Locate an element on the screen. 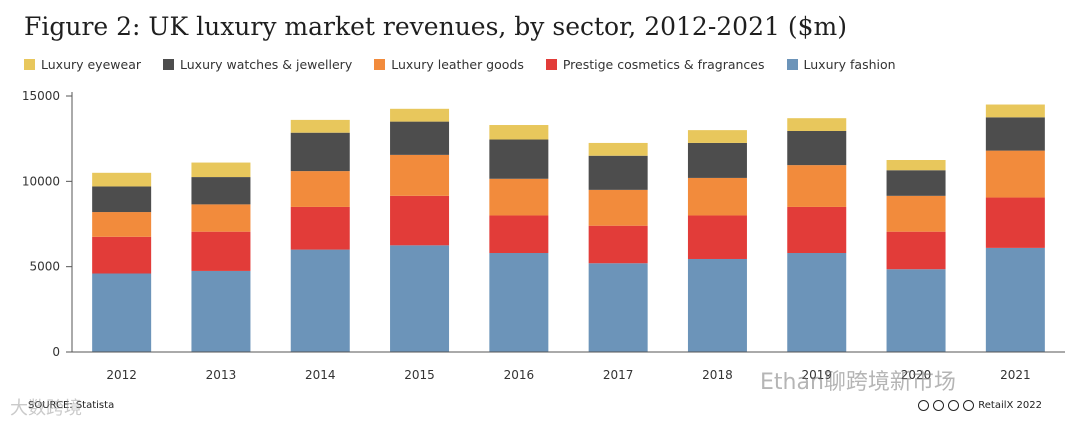 The height and width of the screenshot is (427, 1080). x-axis: 2012 2013 2014 2015 2016 2017 2018 2019 2020 2021 is located at coordinates (568, 366).